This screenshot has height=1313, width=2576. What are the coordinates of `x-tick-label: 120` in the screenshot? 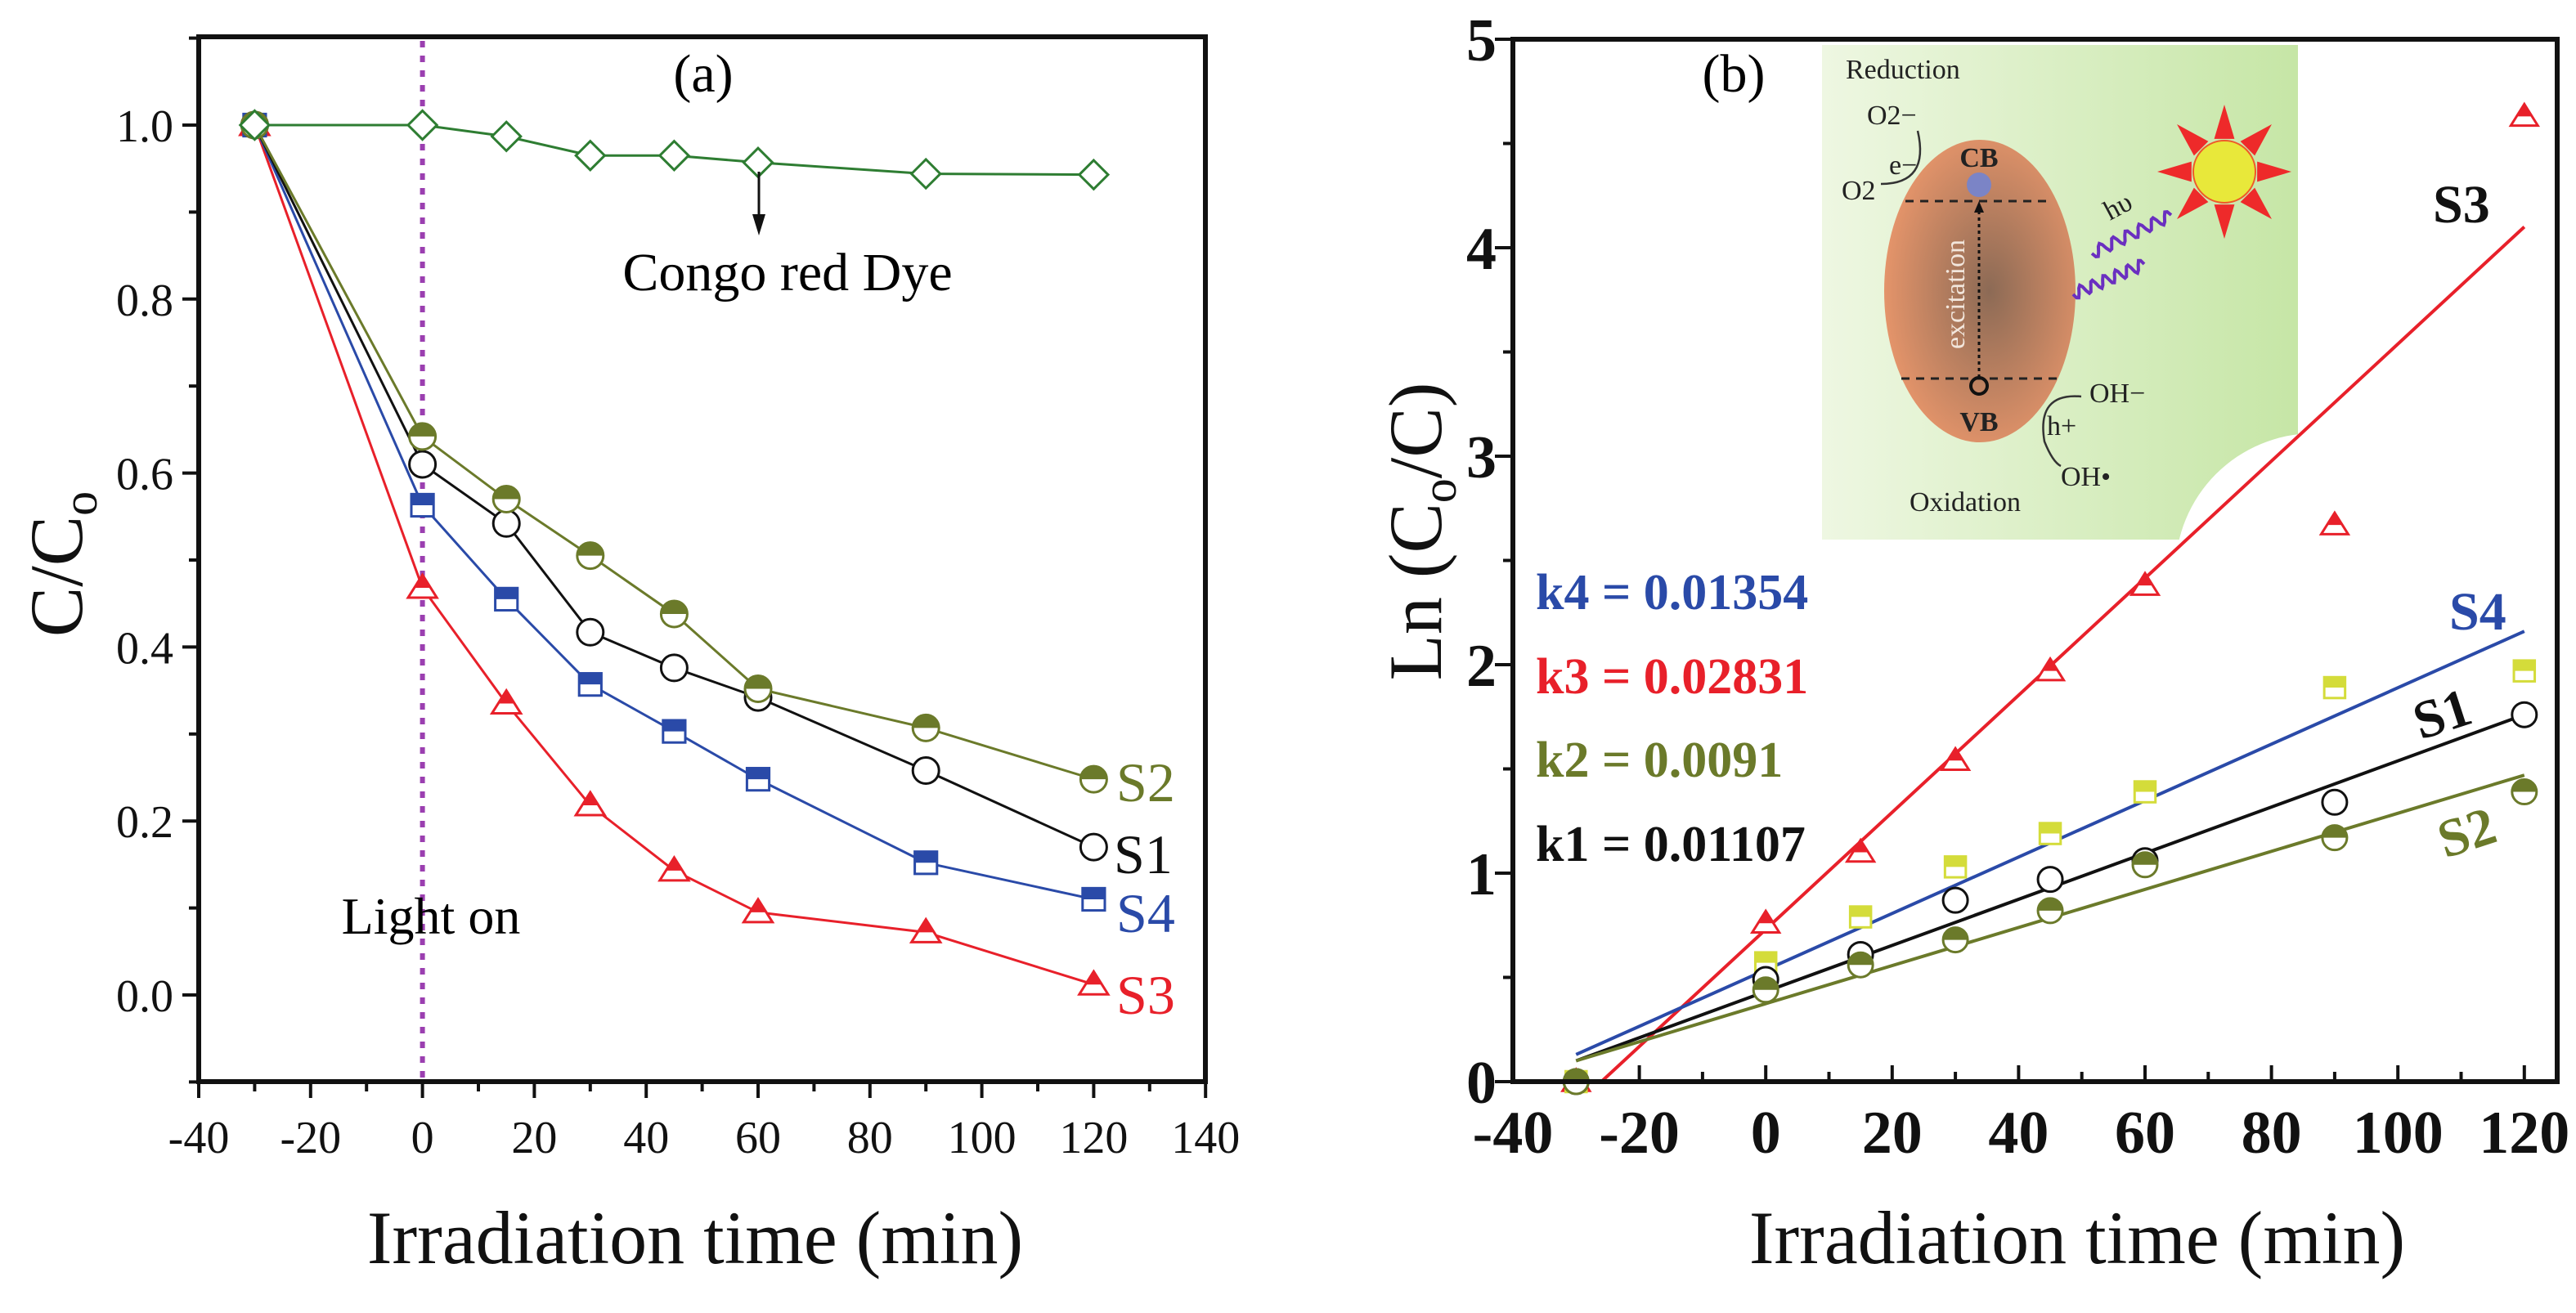 It's located at (1093, 1138).